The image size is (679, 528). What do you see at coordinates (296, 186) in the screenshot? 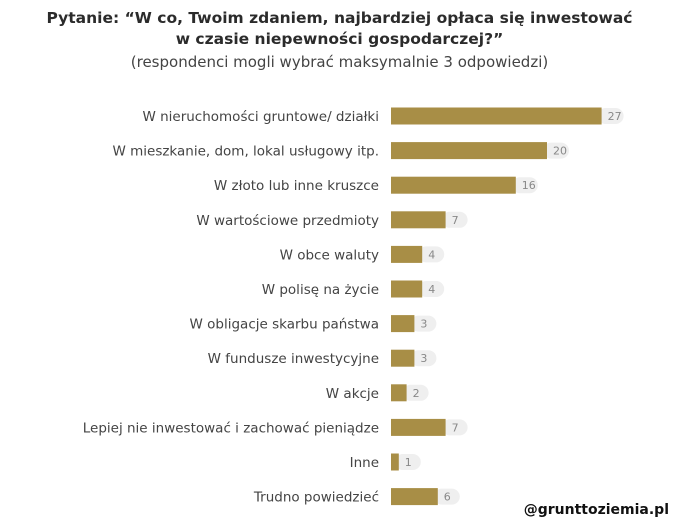
I see `category-label: W złoto lub inne kruszce` at bounding box center [296, 186].